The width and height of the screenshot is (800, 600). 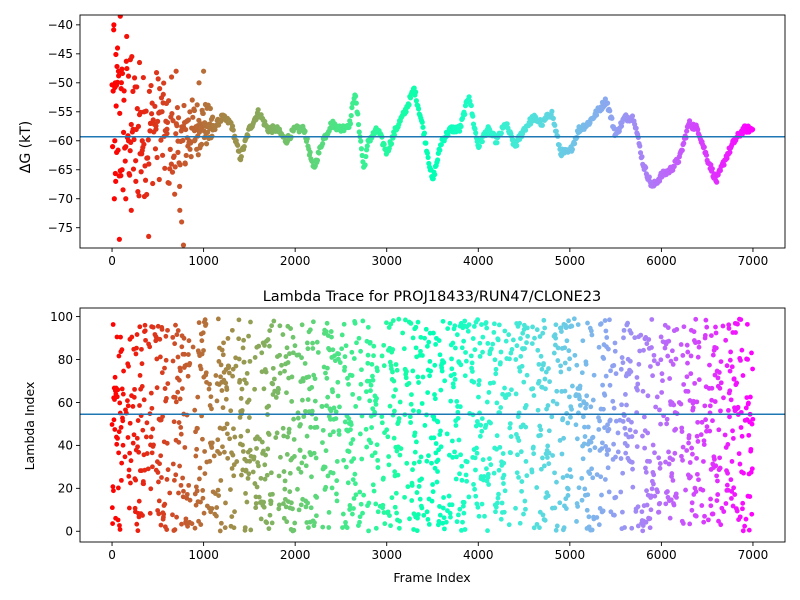 What do you see at coordinates (60, 141) in the screenshot?
I see `dg-y-tick-label: −60` at bounding box center [60, 141].